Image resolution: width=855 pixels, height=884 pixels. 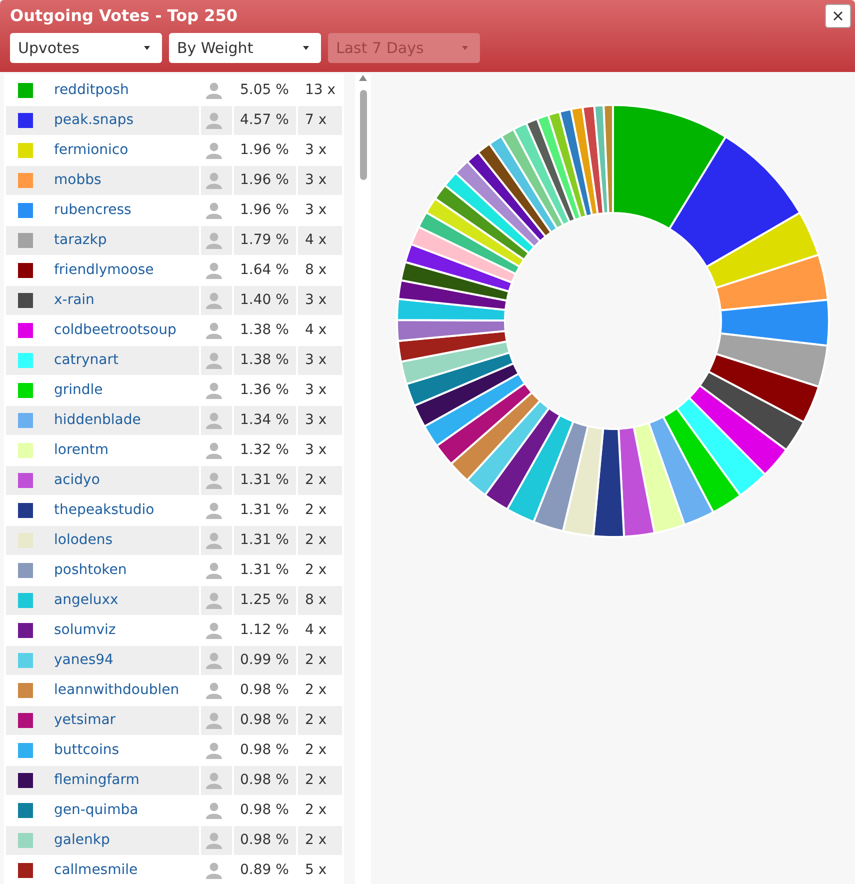 What do you see at coordinates (86, 360) in the screenshot?
I see `legend-label: catrynart` at bounding box center [86, 360].